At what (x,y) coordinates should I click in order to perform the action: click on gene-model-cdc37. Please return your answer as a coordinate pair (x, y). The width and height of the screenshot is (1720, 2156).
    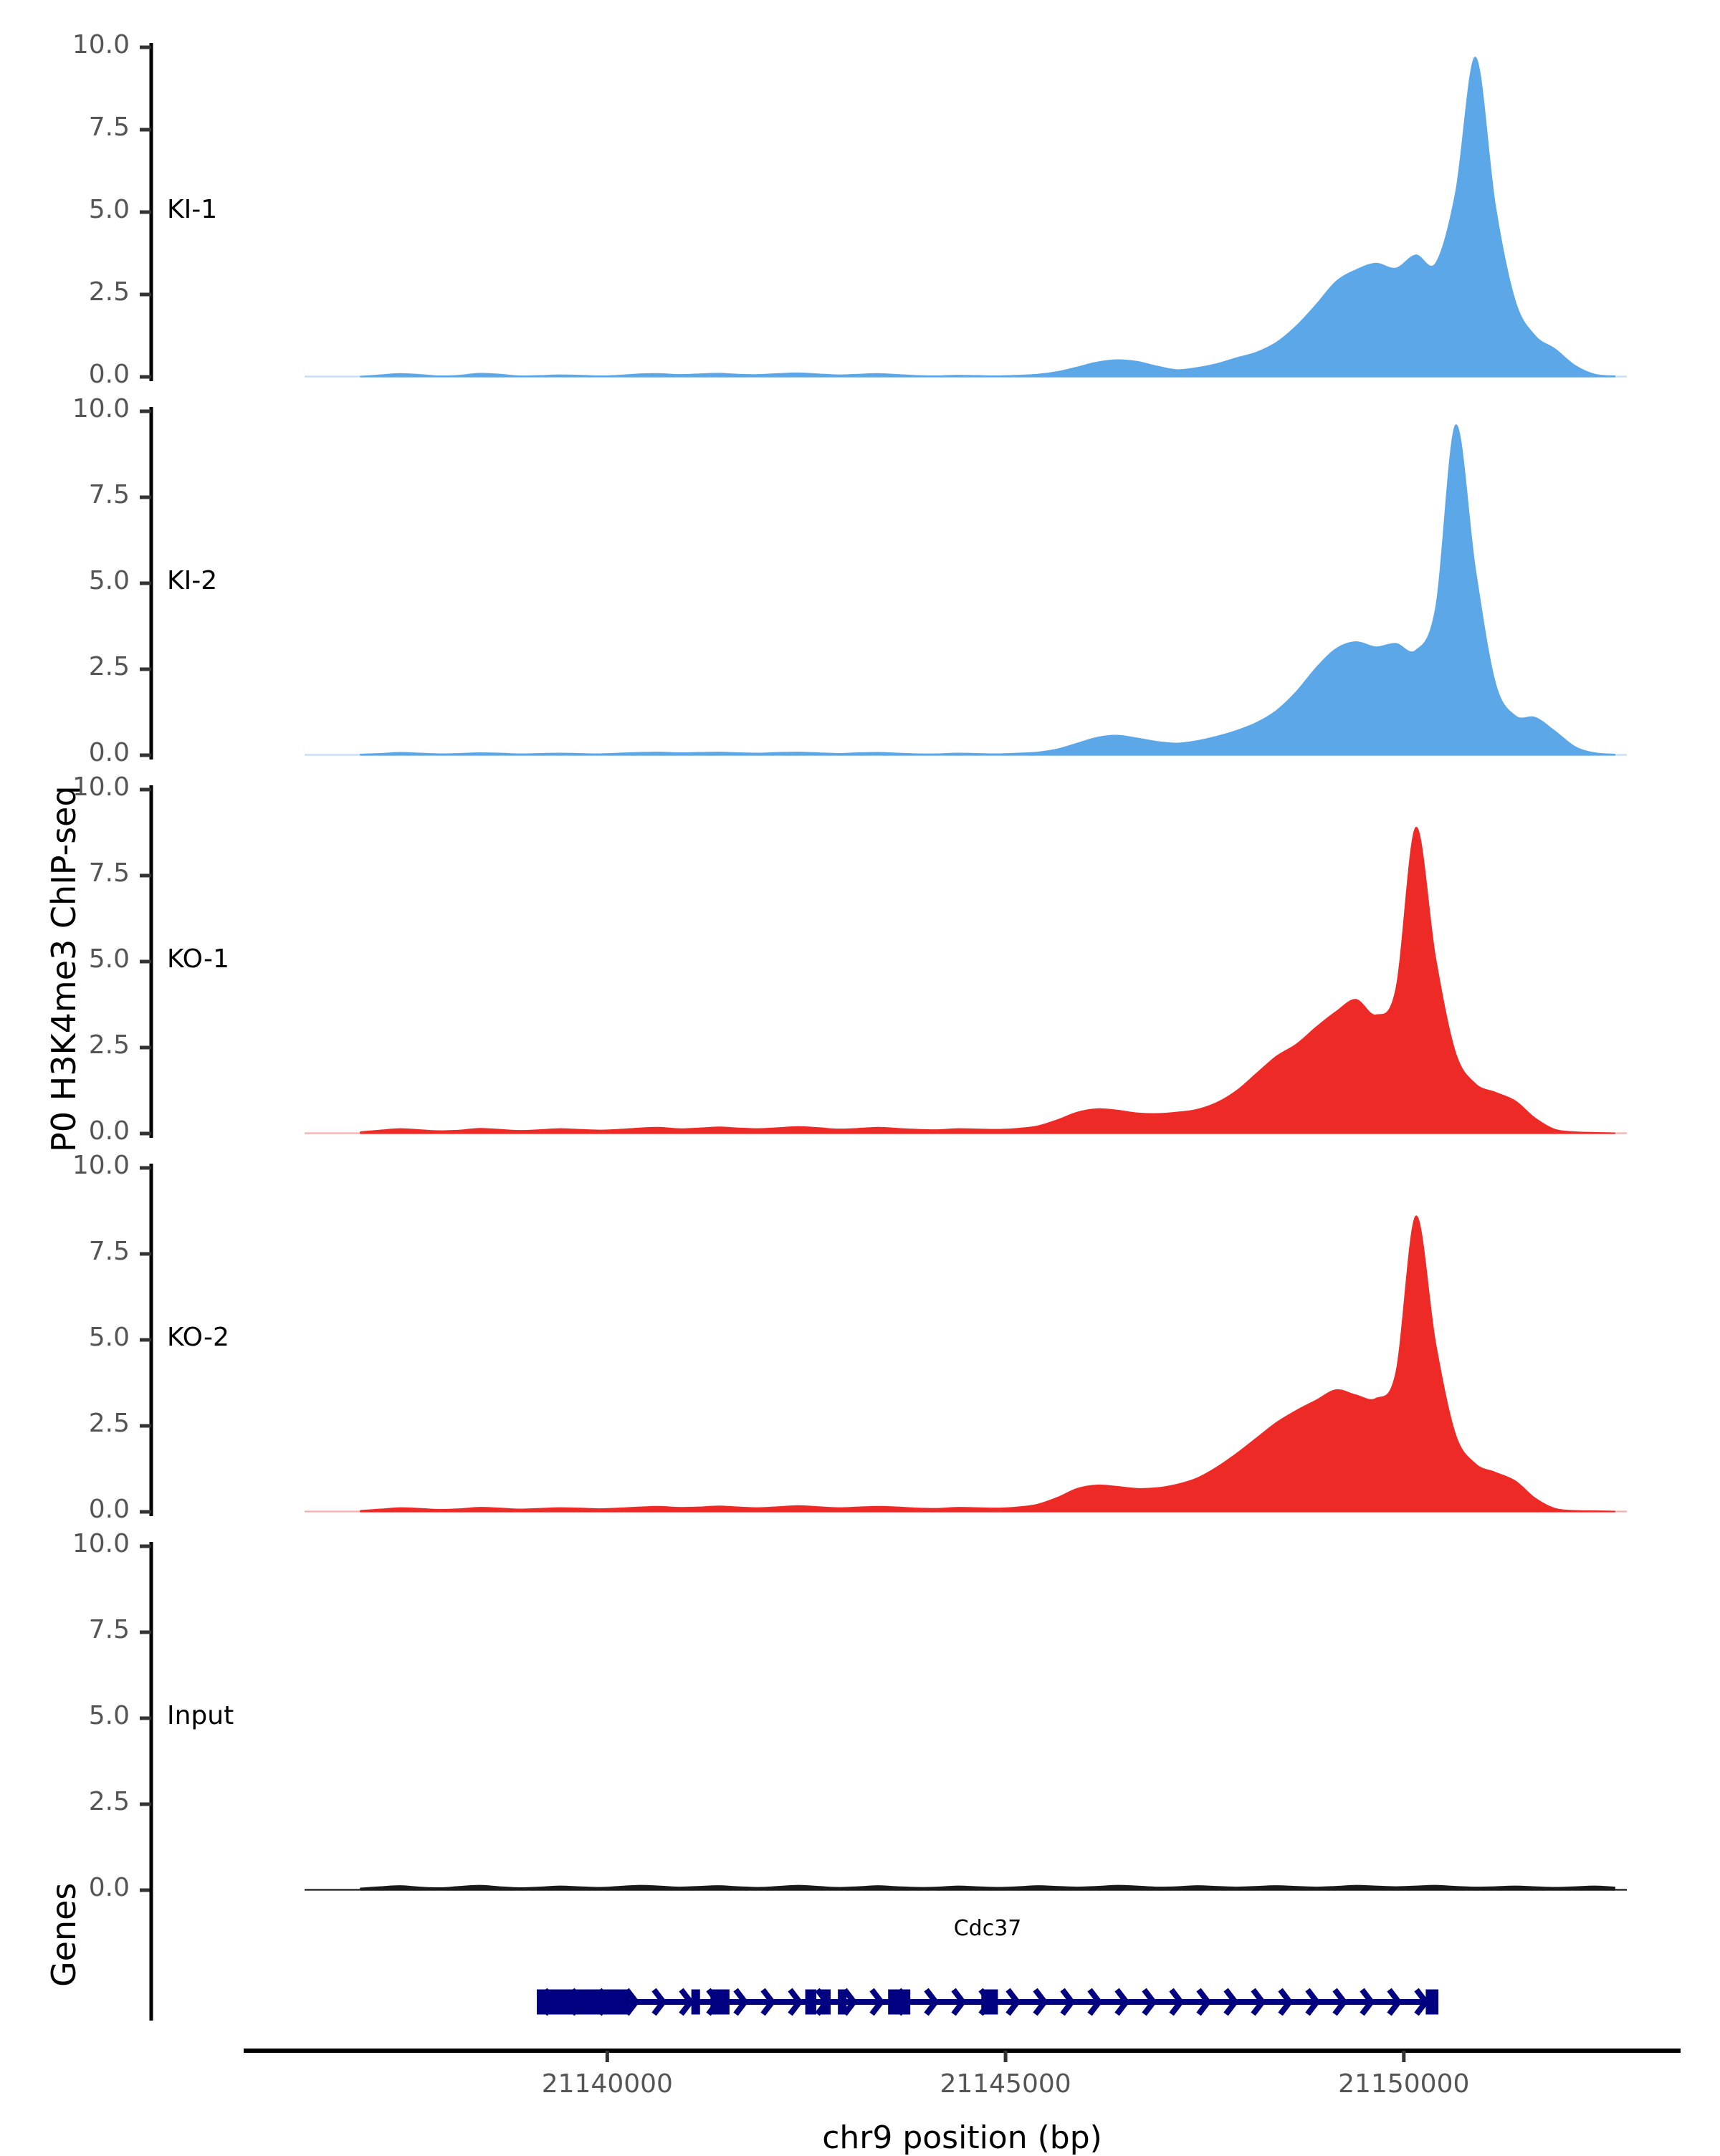
    Looking at the image, I should click on (988, 2002).